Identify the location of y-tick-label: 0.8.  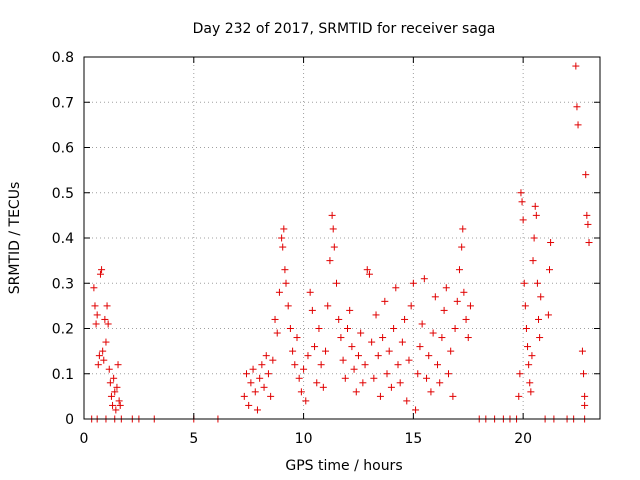
(63, 58).